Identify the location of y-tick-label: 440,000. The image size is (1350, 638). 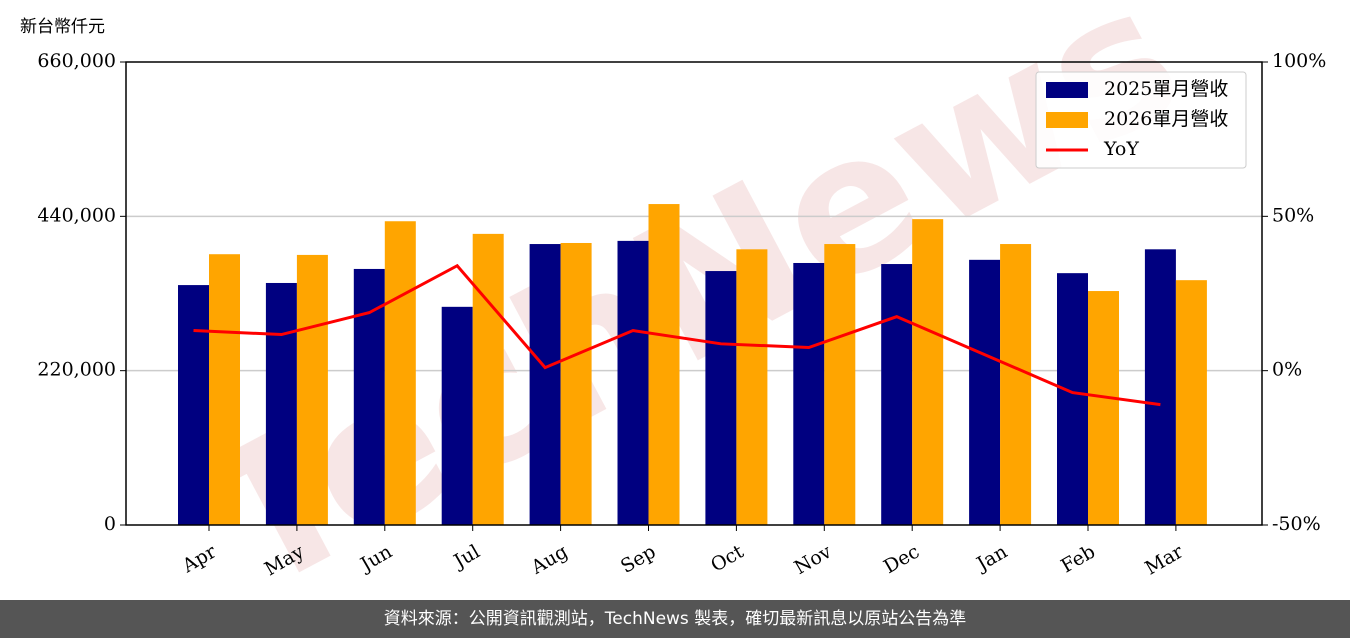
(76, 215).